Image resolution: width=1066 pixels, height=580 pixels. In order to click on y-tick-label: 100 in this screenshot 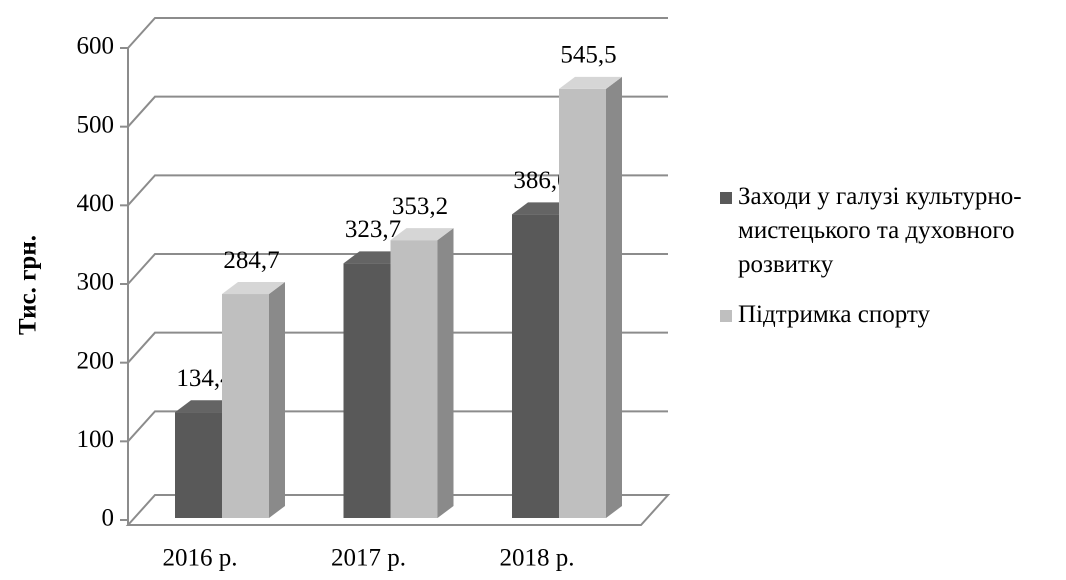, I will do `click(96, 439)`.